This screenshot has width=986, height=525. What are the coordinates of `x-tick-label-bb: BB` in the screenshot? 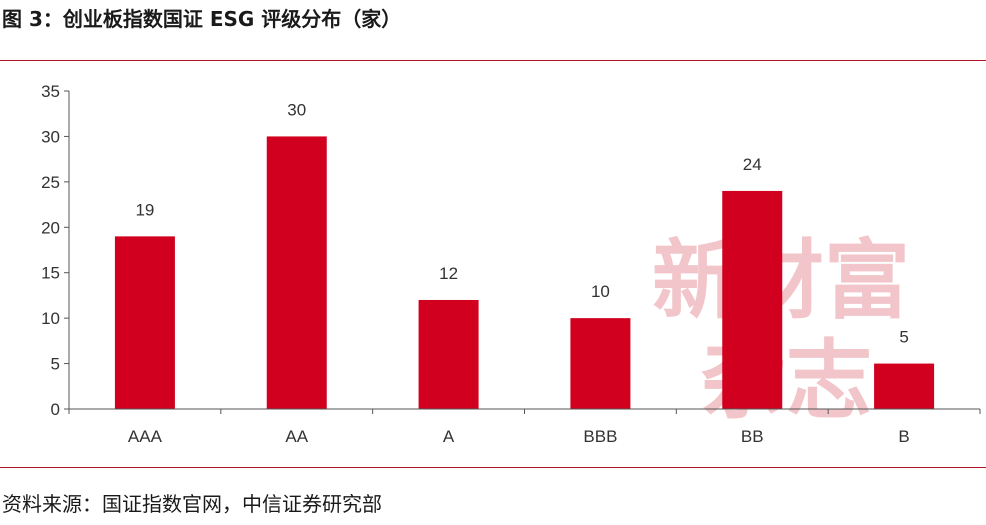 It's located at (752, 436).